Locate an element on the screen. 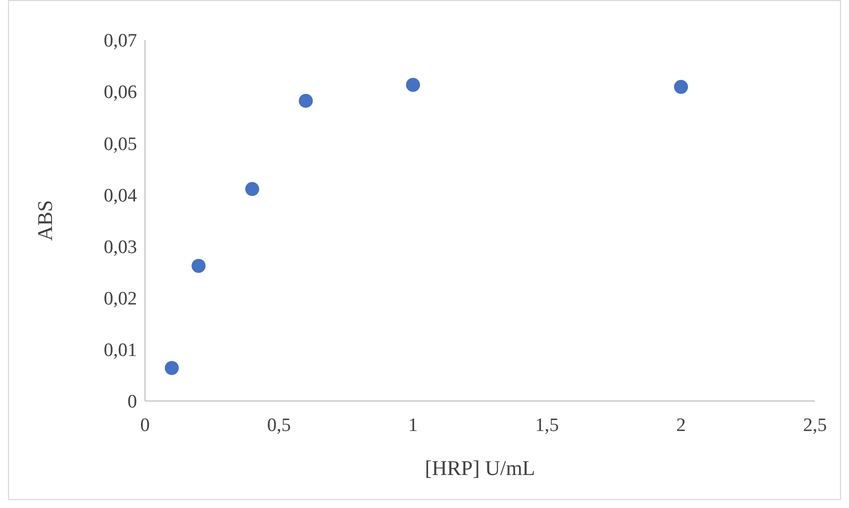 The image size is (849, 508). y-tick-label: 0,01 is located at coordinates (120, 351).